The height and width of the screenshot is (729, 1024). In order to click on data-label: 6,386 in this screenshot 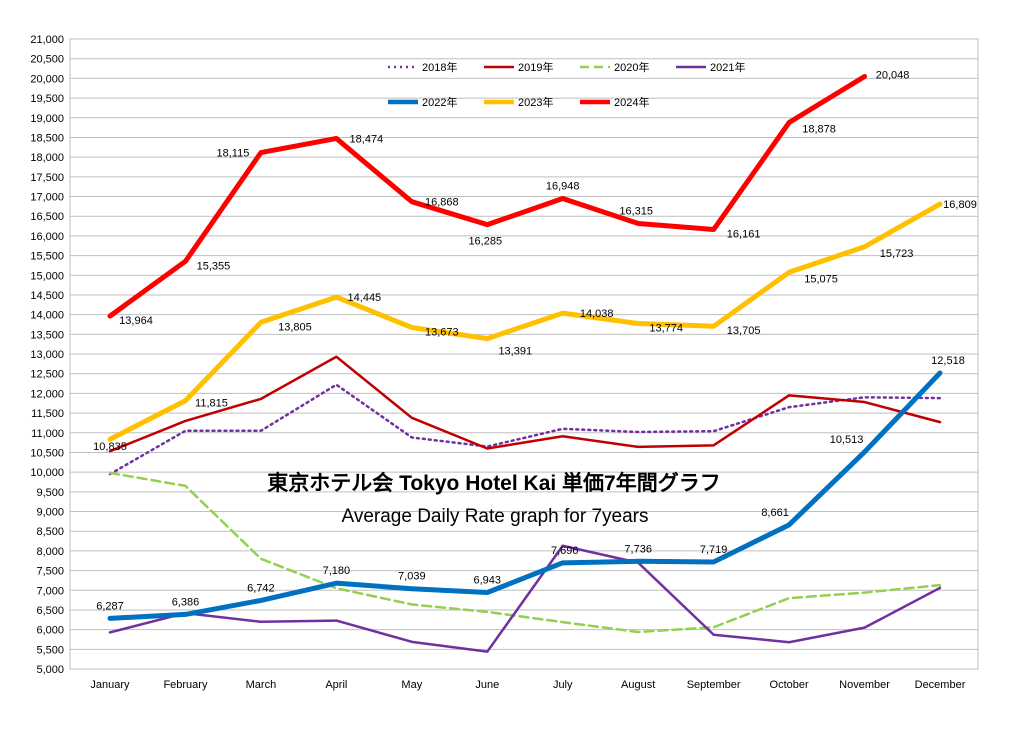, I will do `click(186, 602)`.